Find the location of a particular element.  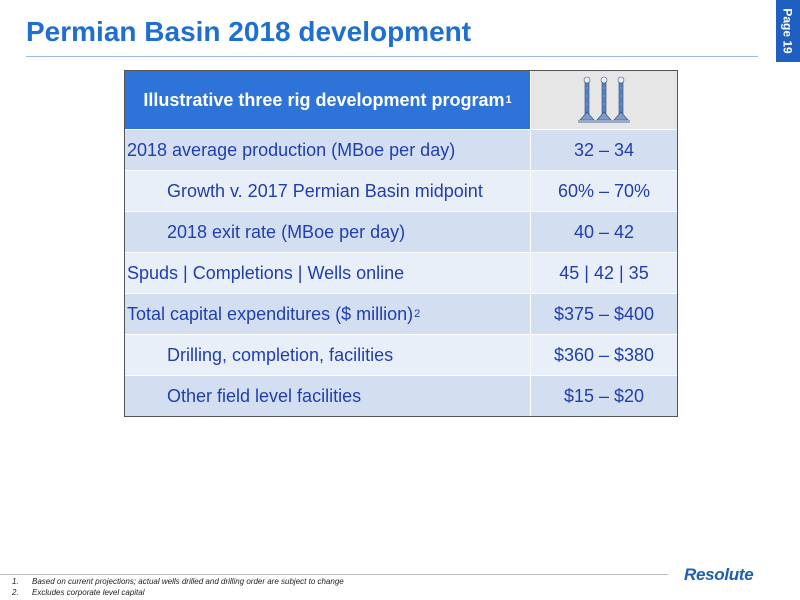

footnote-number: 1. is located at coordinates (15, 581).